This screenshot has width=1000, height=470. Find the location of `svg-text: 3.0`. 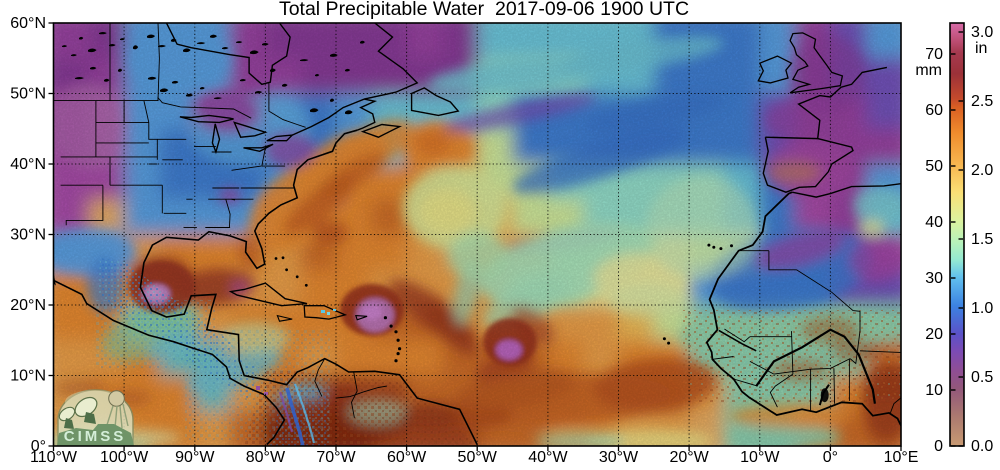

svg-text: 3.0 is located at coordinates (982, 32).